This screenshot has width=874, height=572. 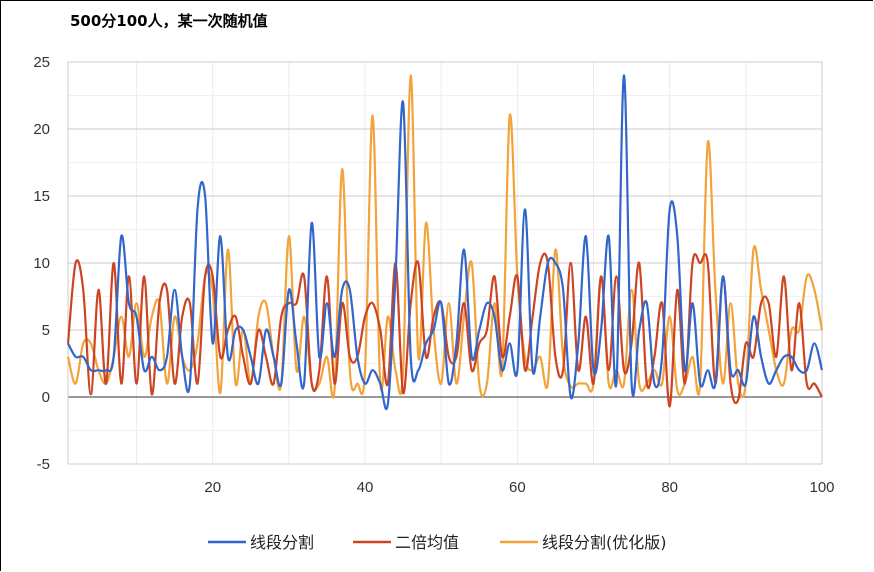 I want to click on y-tick-label: 5, so click(x=46, y=330).